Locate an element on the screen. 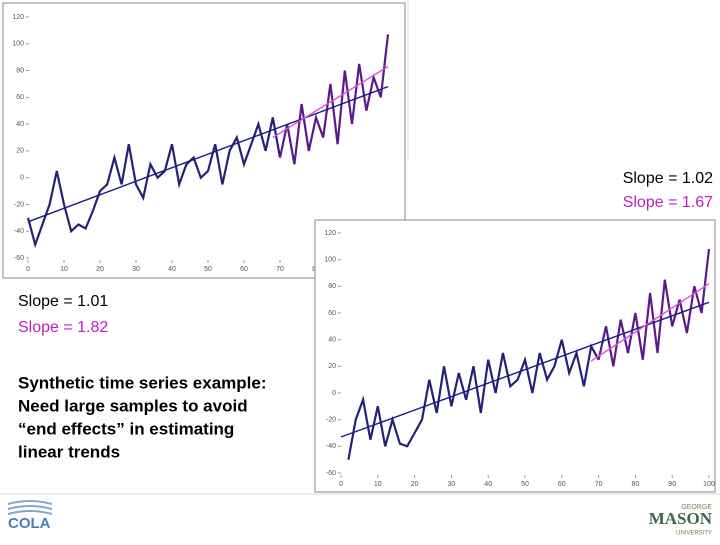 This screenshot has width=720, height=545. mason-logo: GEORGE MASON UNIVERSITY is located at coordinates (681, 520).